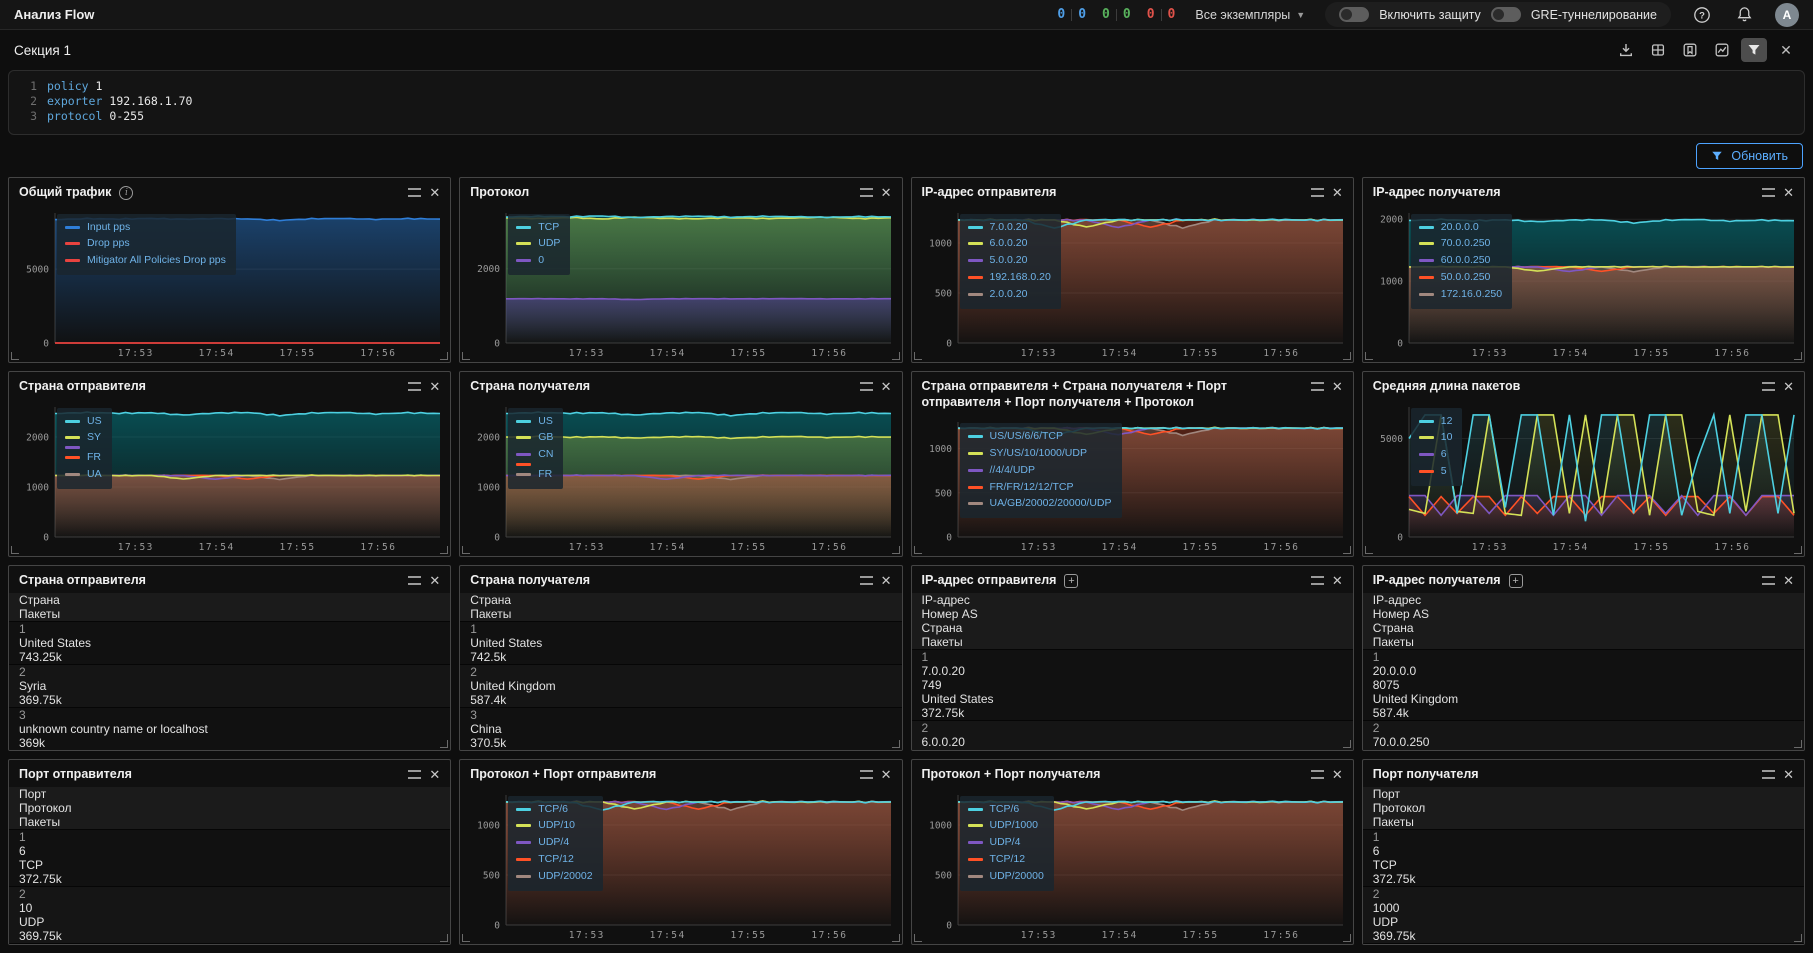 The image size is (1813, 953). I want to click on gre-toggle, so click(1506, 14).